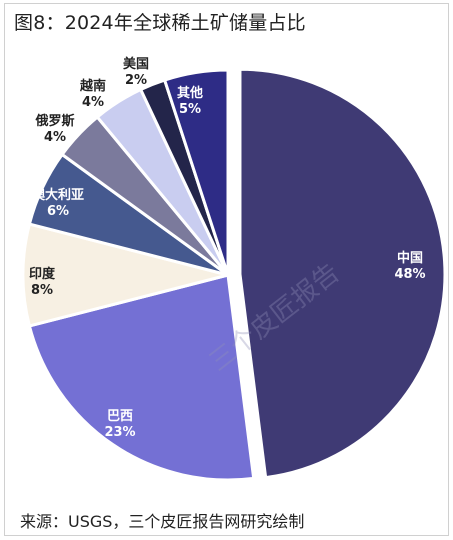 The image size is (453, 540). What do you see at coordinates (93, 102) in the screenshot?
I see `slice-value-label-5: 4%` at bounding box center [93, 102].